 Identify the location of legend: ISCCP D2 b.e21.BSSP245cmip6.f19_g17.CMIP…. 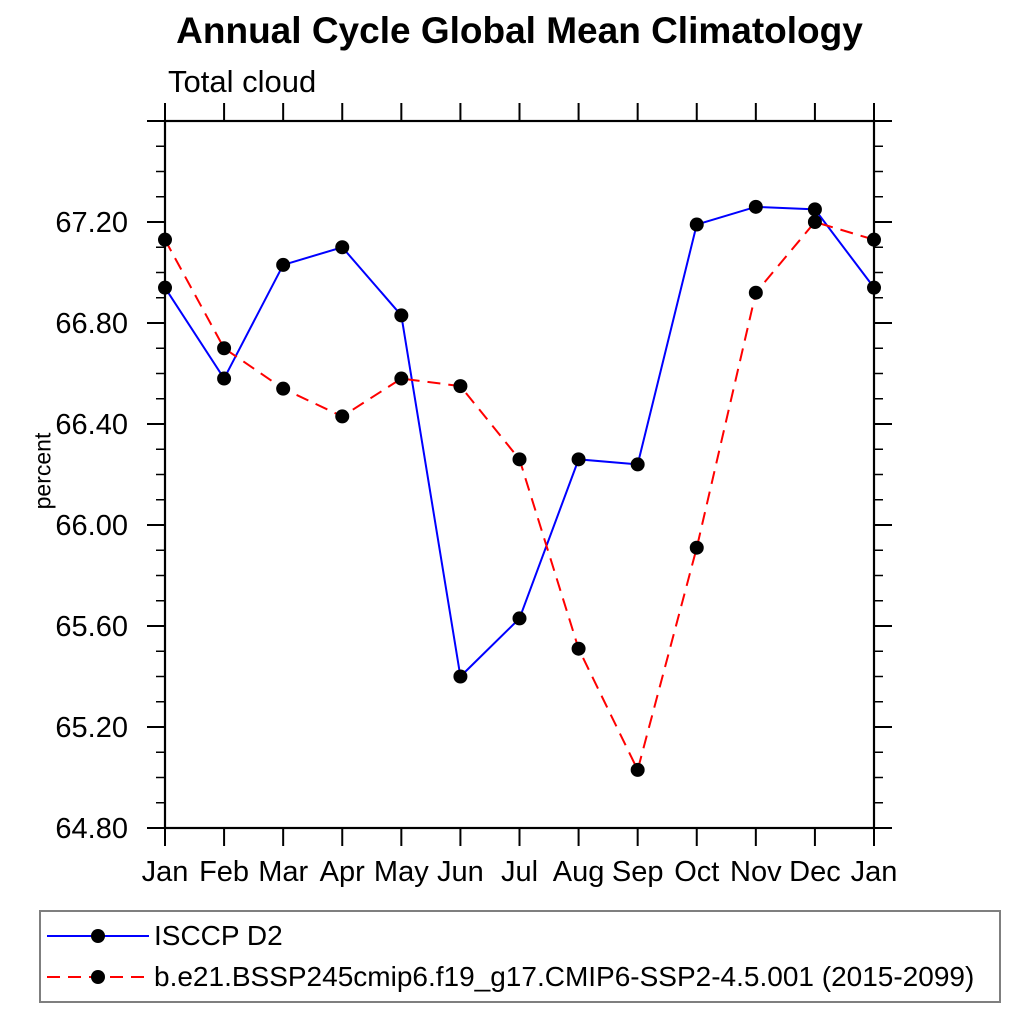
(520, 956).